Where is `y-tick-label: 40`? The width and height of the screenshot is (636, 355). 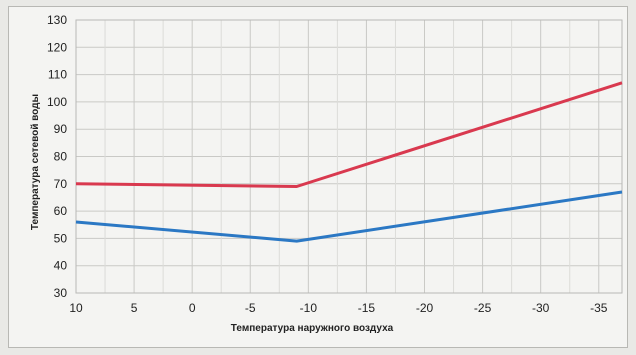 y-tick-label: 40 is located at coordinates (61, 266).